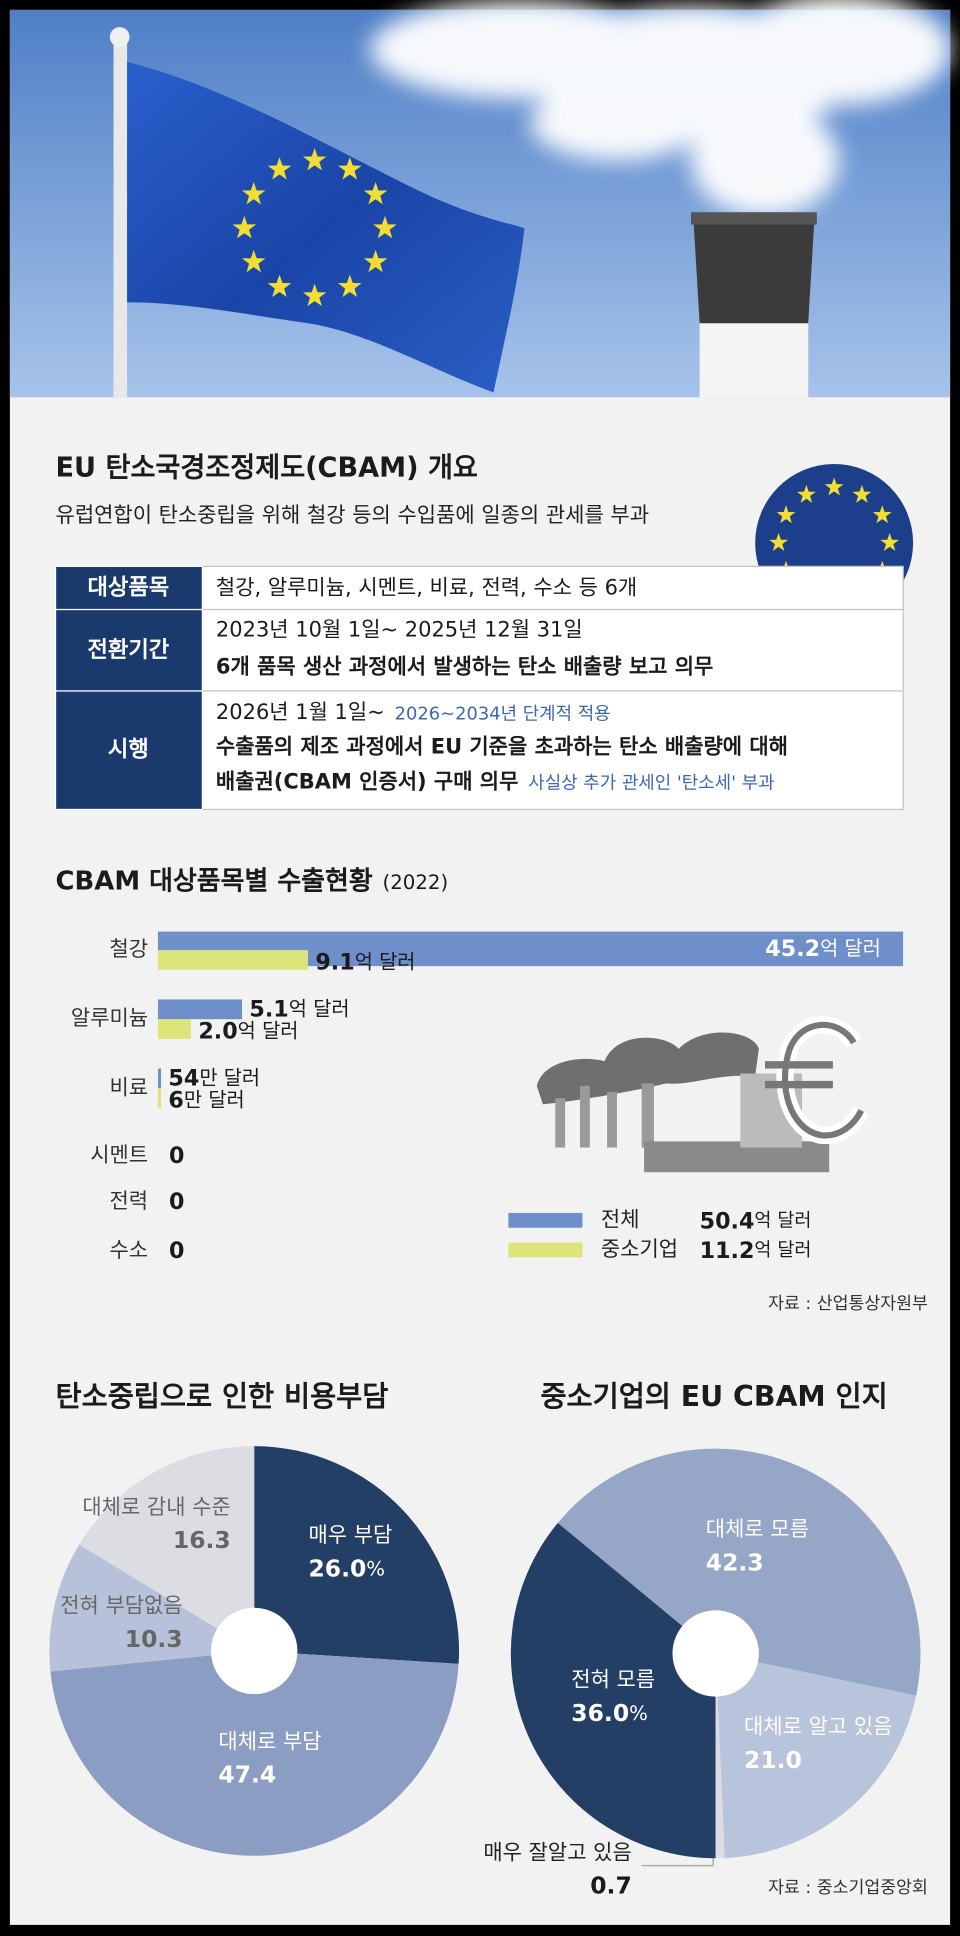  Describe the element at coordinates (346, 1568) in the screenshot. I see `slice-value: 26.0%` at that location.